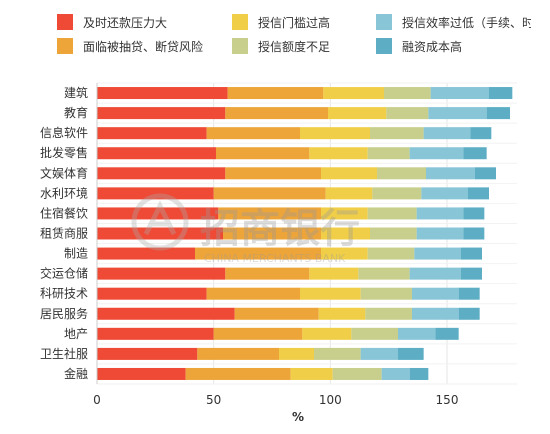 The height and width of the screenshot is (434, 550). What do you see at coordinates (213, 400) in the screenshot?
I see `x-tick-label: 50` at bounding box center [213, 400].